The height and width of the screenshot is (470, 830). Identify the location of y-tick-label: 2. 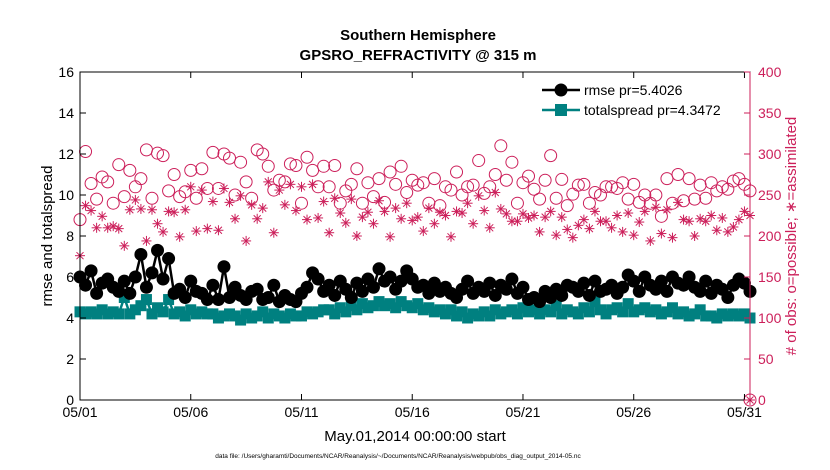
(70, 359).